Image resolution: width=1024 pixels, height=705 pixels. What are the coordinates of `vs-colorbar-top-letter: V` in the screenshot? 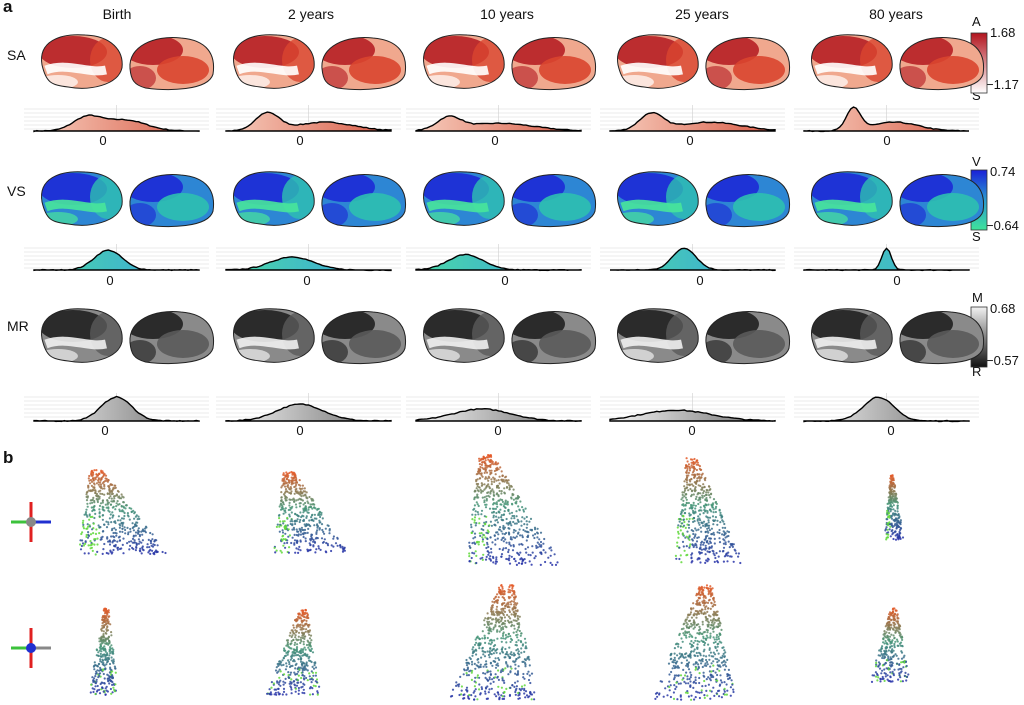 It's located at (976, 161).